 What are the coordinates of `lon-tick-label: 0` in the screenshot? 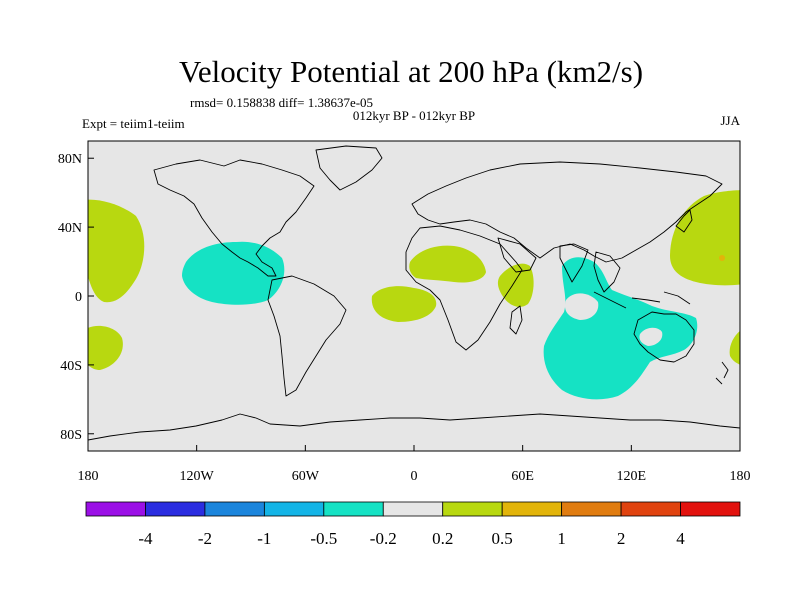 It's located at (414, 476).